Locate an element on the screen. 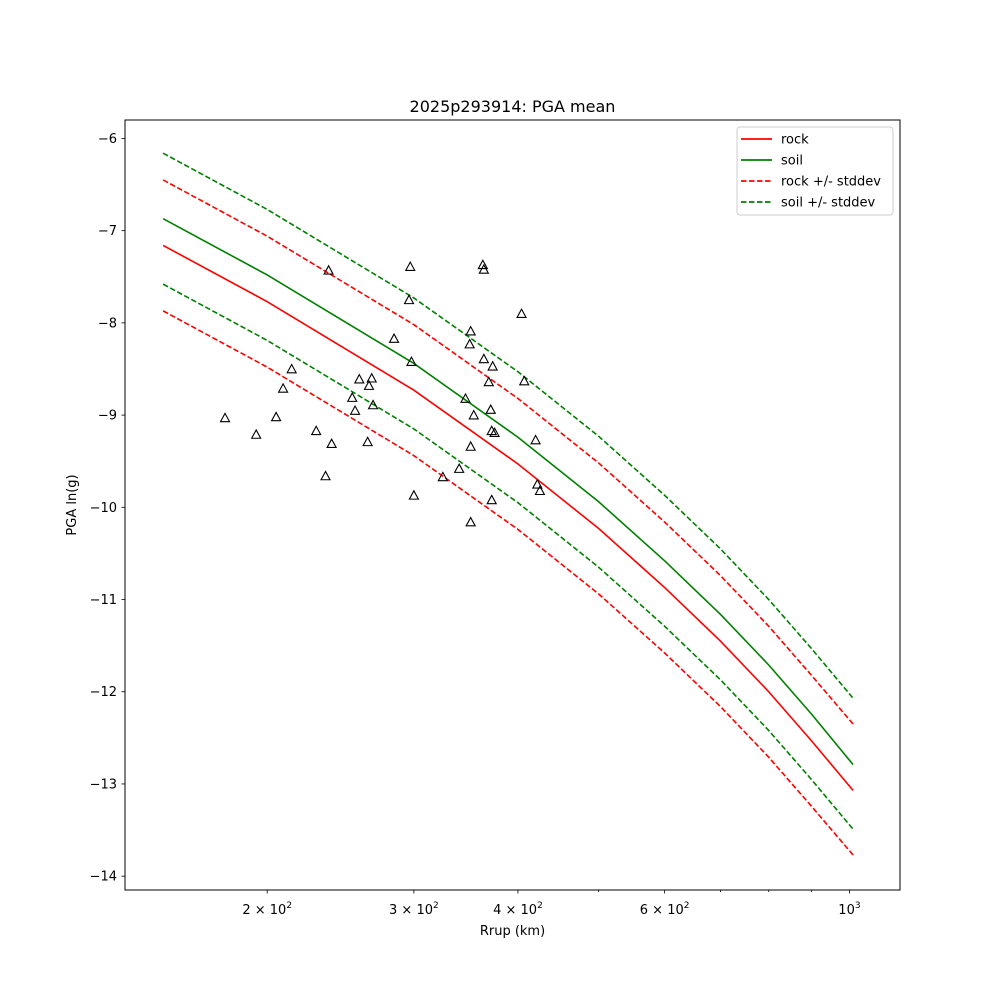 The image size is (1000, 1000). y-tick-label: −10 is located at coordinates (103, 508).